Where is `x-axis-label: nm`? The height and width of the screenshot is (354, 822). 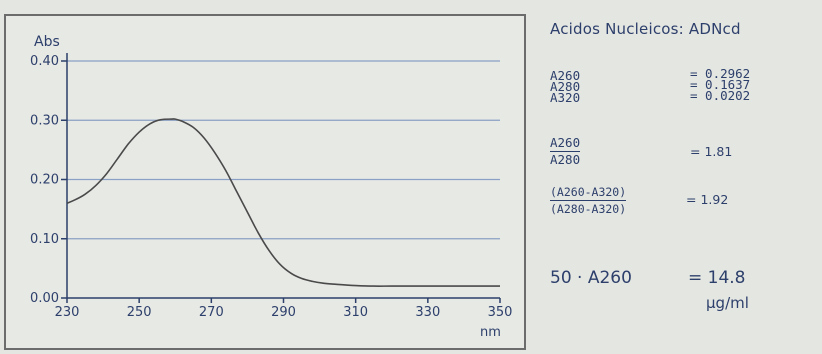
x-axis-label: nm is located at coordinates (490, 332).